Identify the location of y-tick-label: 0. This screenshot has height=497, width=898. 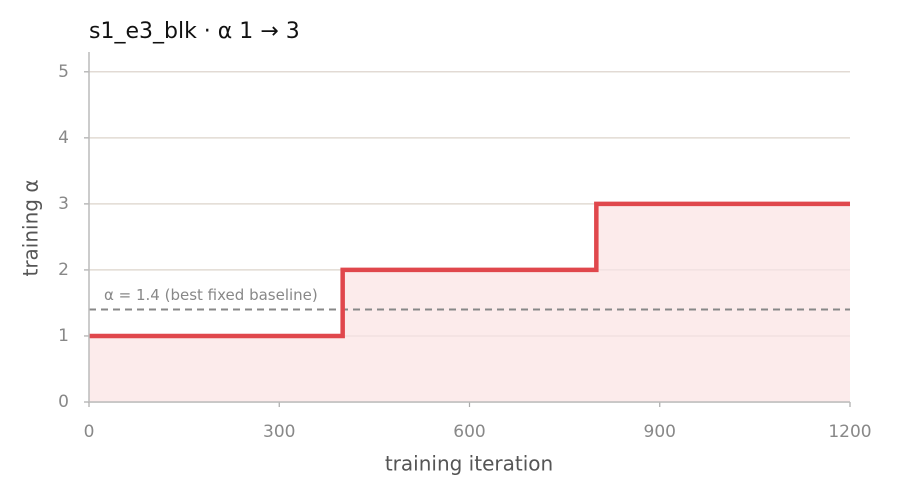
(63, 402).